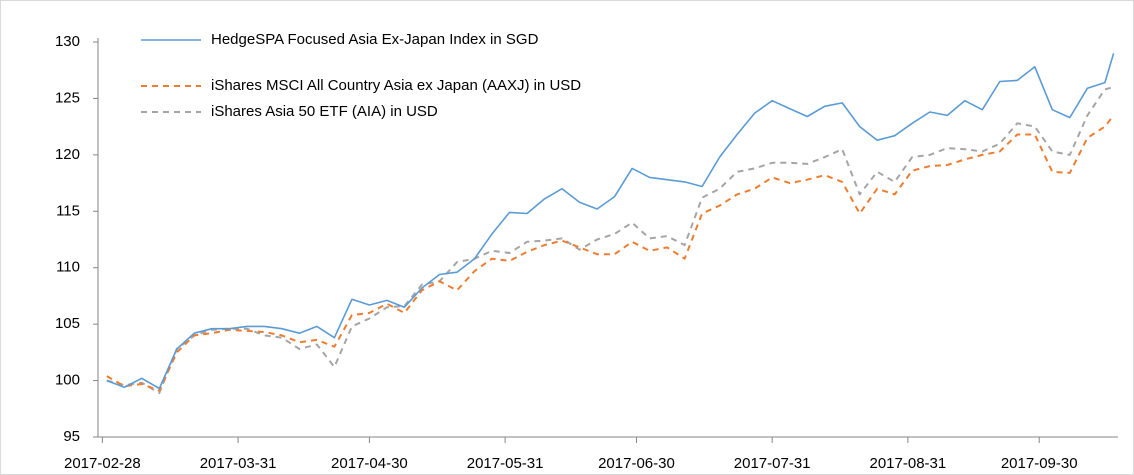  Describe the element at coordinates (67, 323) in the screenshot. I see `y-tick-label: 105` at that location.